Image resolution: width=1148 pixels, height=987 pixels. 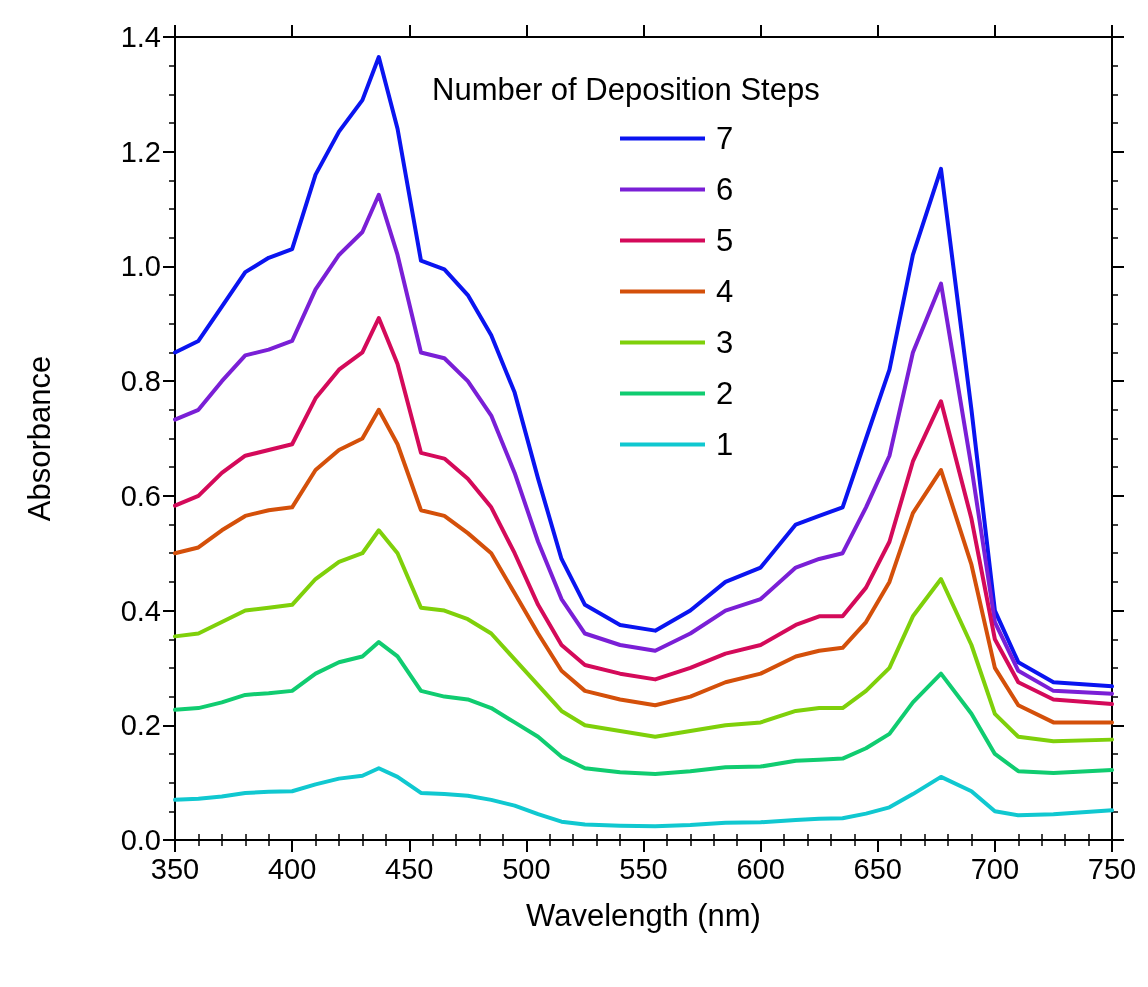 What do you see at coordinates (643, 868) in the screenshot?
I see `x-tick-label: 550` at bounding box center [643, 868].